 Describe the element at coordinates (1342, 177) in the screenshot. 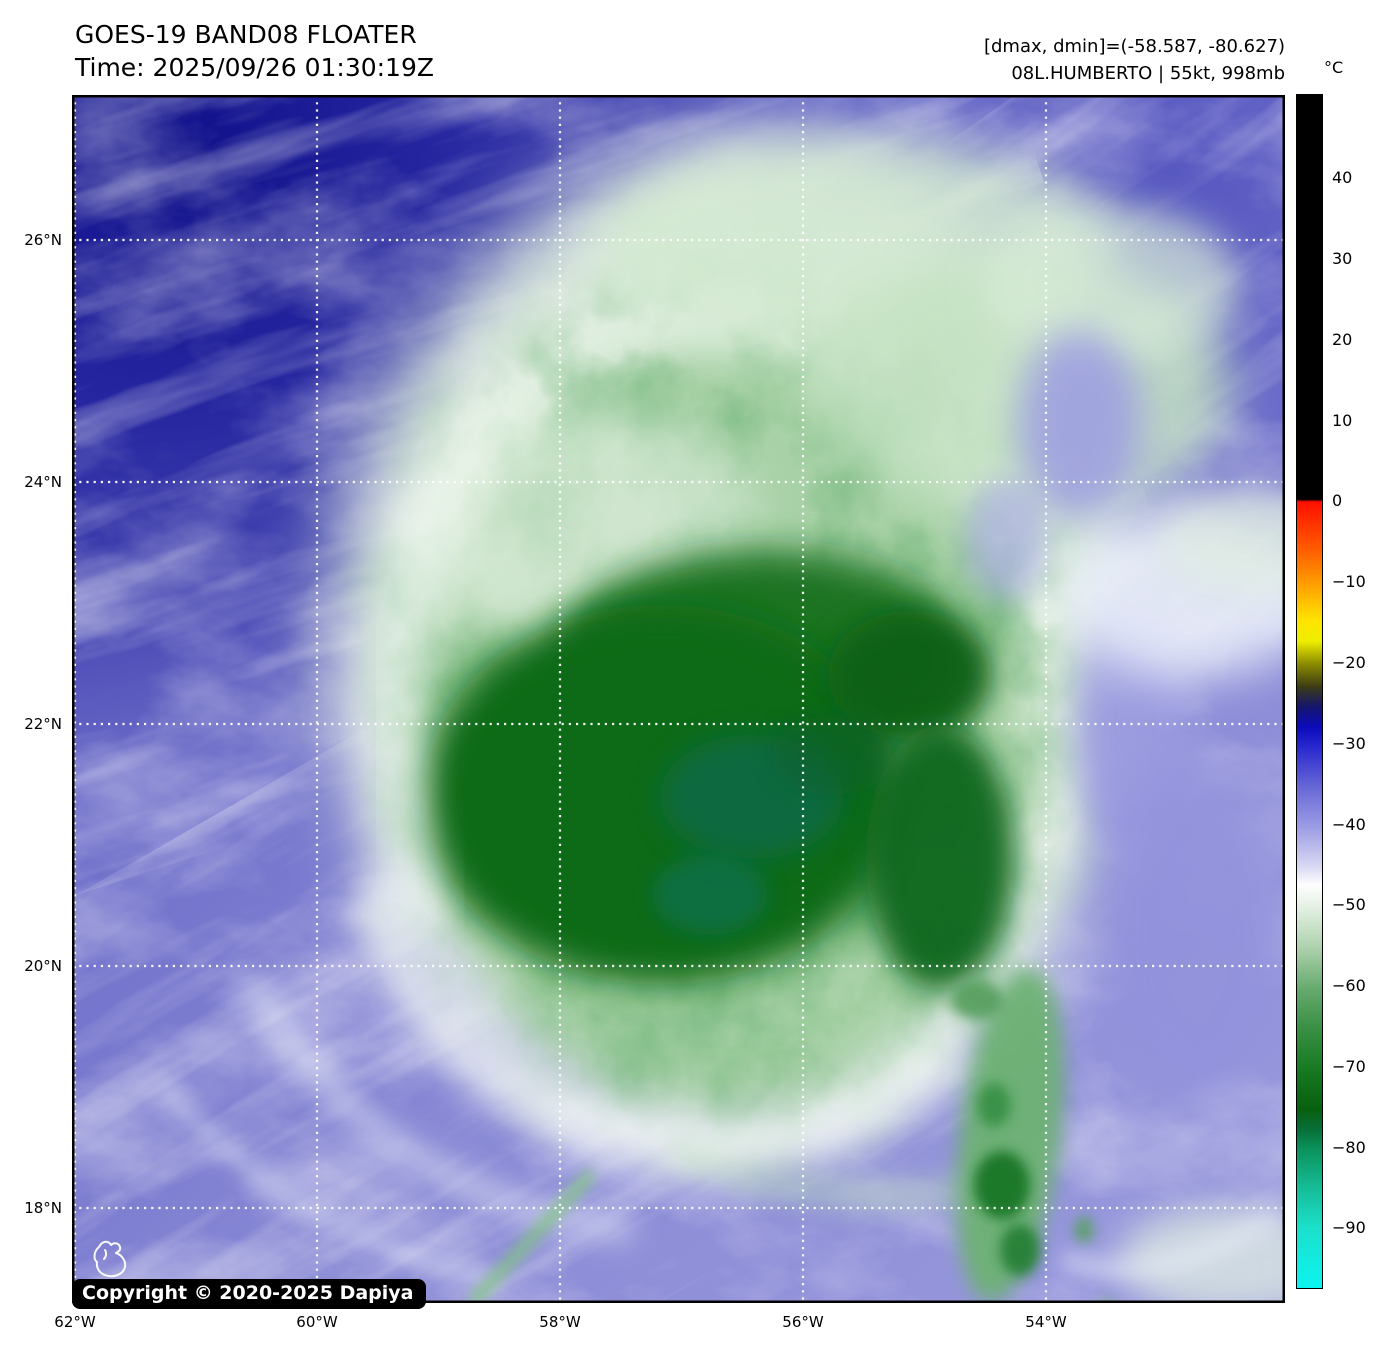

I see `cbar-tick-40: 40` at that location.